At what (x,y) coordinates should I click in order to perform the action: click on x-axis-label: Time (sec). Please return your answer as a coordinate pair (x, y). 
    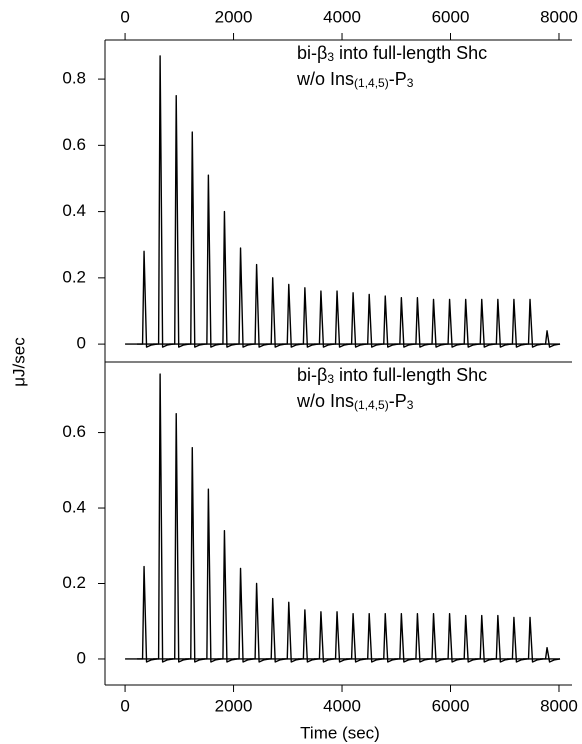
    Looking at the image, I should click on (340, 732).